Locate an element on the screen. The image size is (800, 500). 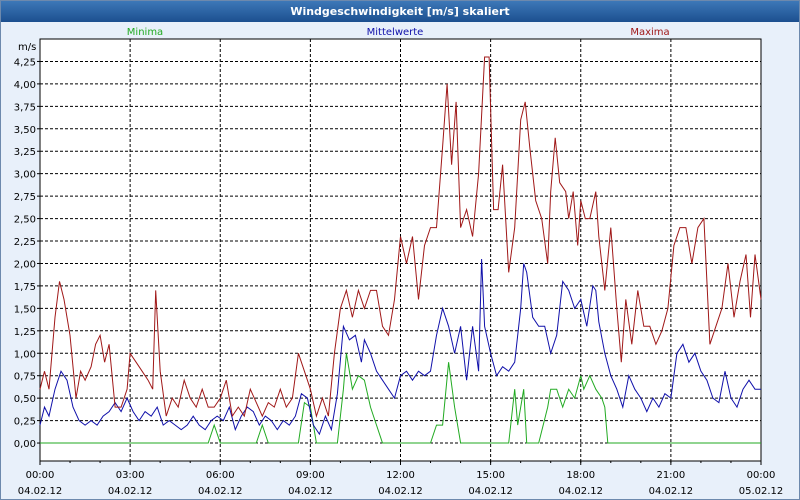
y-tick-label: 3,25 is located at coordinates (25, 152).